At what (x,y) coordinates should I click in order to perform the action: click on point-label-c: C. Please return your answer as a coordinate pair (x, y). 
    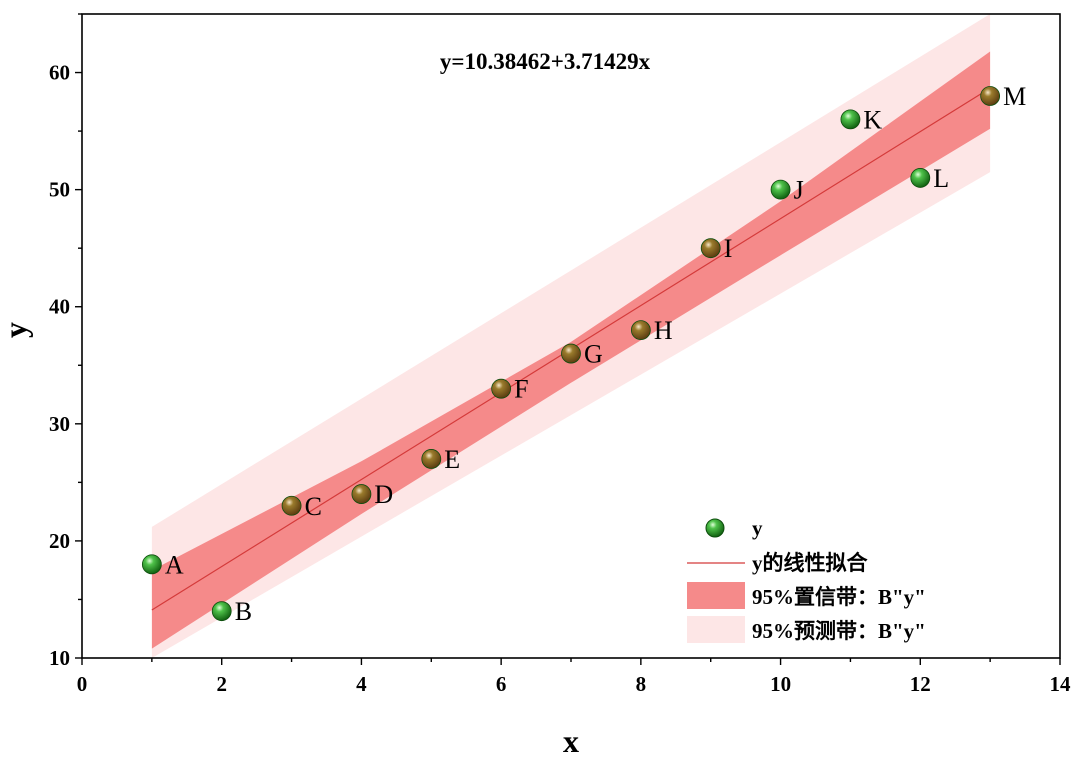
    Looking at the image, I should click on (313, 506).